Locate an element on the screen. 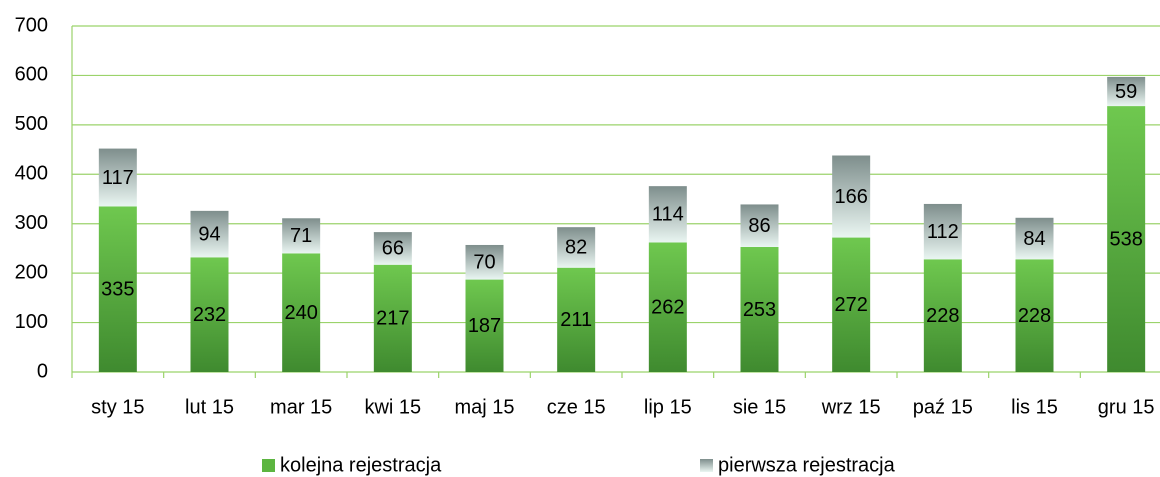  data-label: 335 is located at coordinates (117, 289).